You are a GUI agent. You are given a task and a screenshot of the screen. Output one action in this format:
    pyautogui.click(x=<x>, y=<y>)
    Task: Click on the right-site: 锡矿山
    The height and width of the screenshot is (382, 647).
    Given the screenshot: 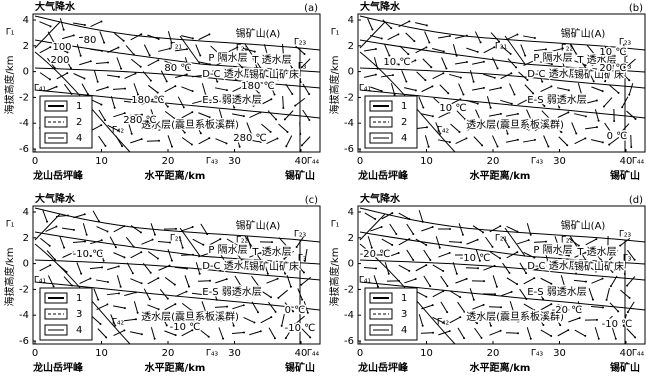 What is the action you would take?
    pyautogui.click(x=625, y=367)
    